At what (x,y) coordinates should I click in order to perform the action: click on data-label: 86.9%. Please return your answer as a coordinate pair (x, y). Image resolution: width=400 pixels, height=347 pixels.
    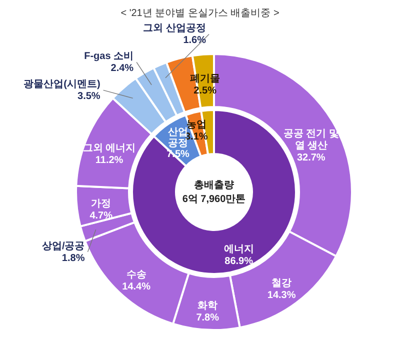
    Looking at the image, I should click on (239, 261).